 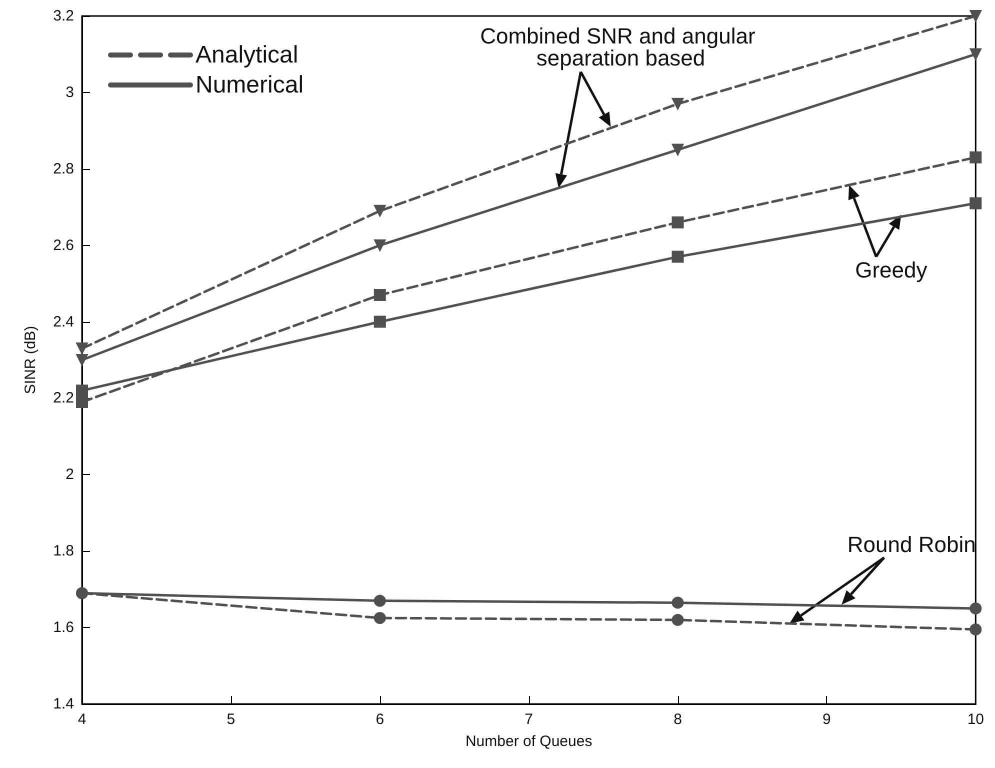 What do you see at coordinates (63, 169) in the screenshot?
I see `y-tick-label: 2.8` at bounding box center [63, 169].